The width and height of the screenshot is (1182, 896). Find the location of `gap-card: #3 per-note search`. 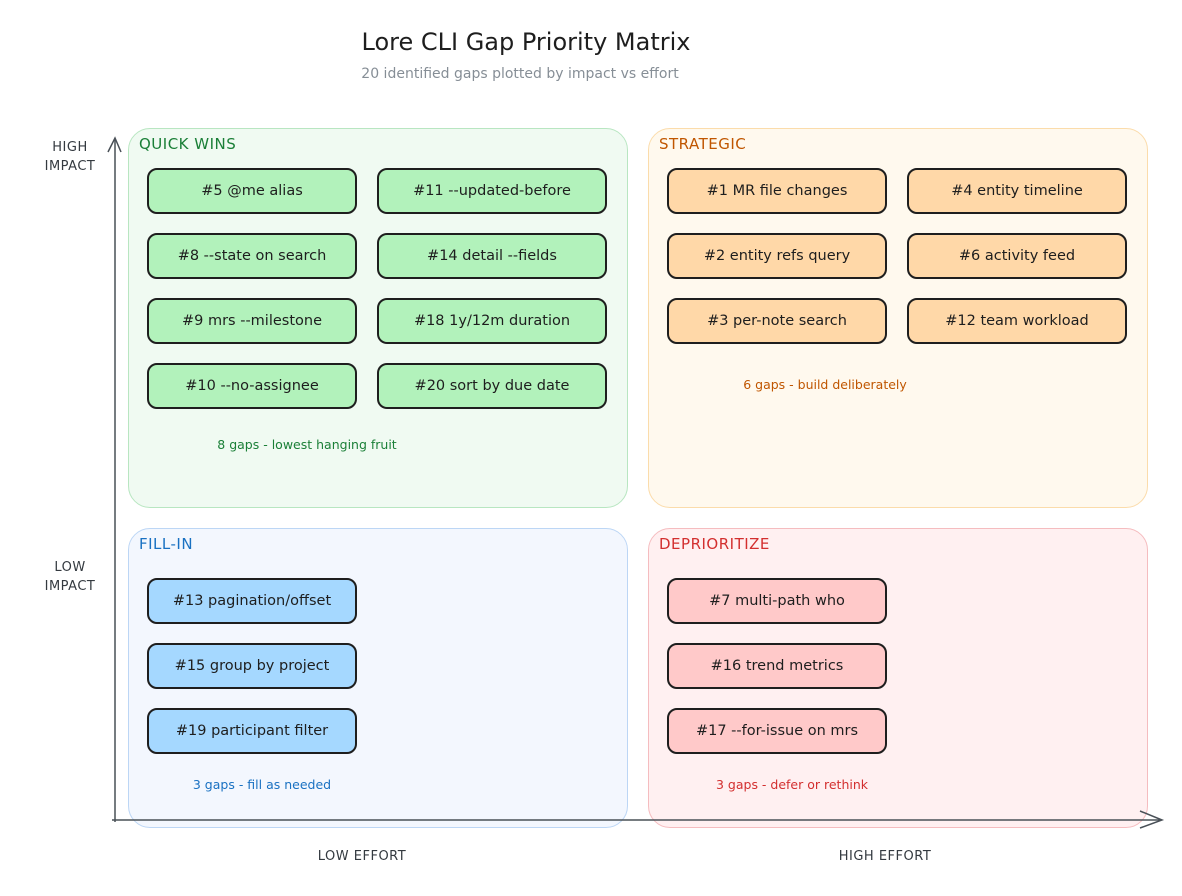

gap-card: #3 per-note search is located at coordinates (777, 321).